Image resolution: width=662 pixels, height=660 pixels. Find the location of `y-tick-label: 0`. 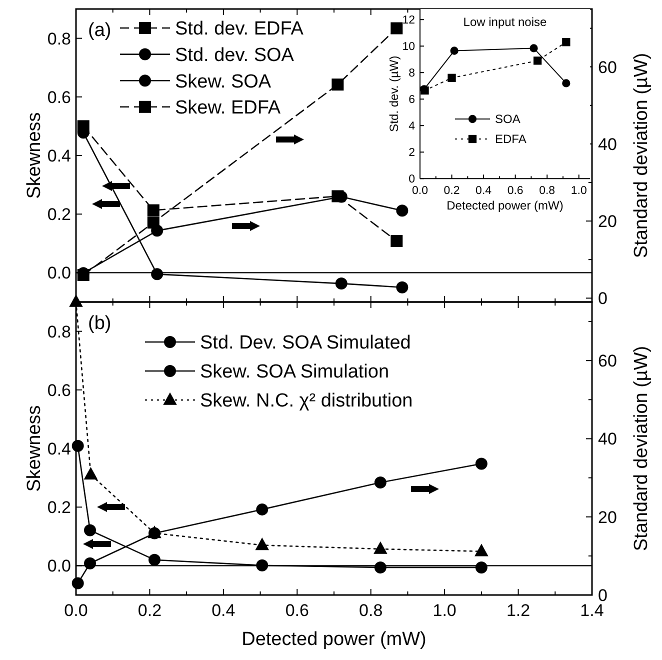

y-tick-label: 0 is located at coordinates (411, 180).